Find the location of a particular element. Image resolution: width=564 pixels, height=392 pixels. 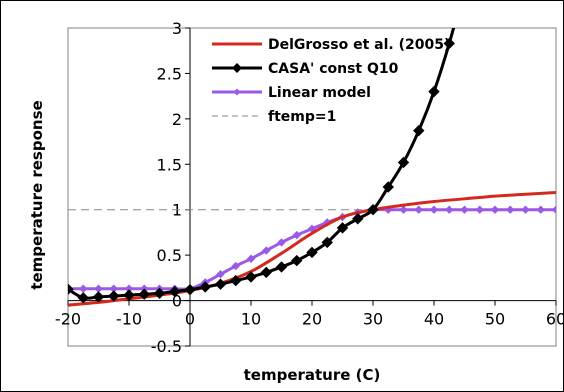

y-tick-label: 0 is located at coordinates (177, 301).